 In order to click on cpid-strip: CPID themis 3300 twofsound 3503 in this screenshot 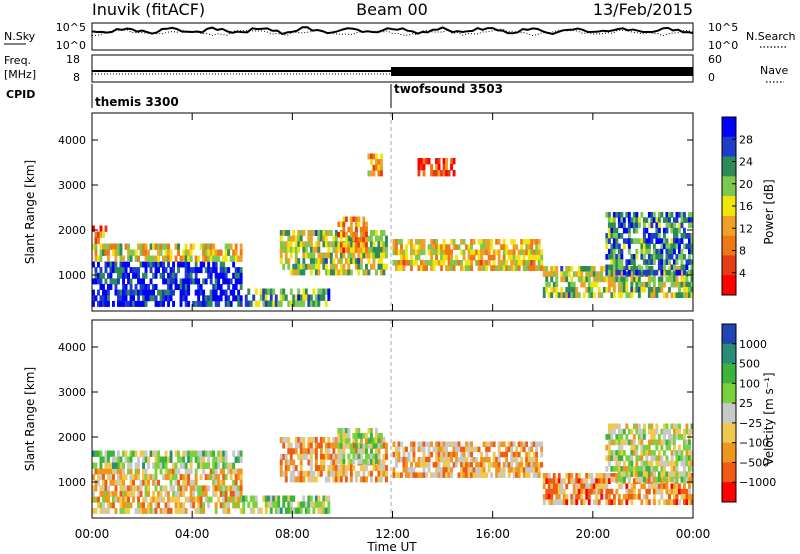, I will do `click(254, 95)`.